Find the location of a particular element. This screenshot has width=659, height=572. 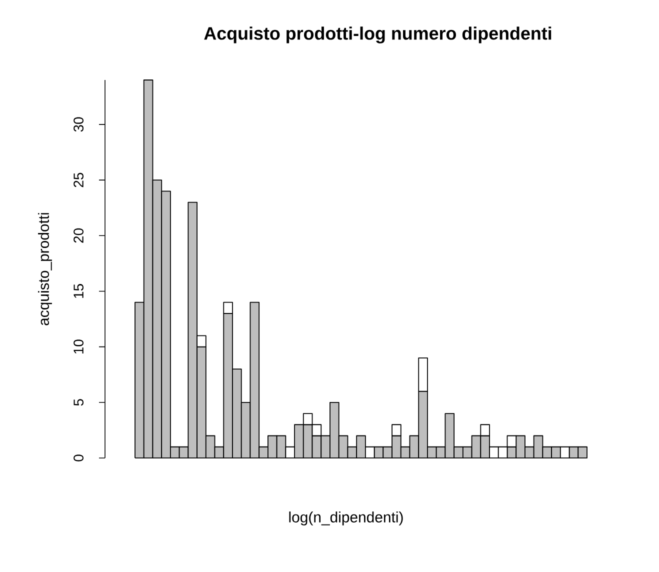

y-tick-label: 30 is located at coordinates (79, 124).